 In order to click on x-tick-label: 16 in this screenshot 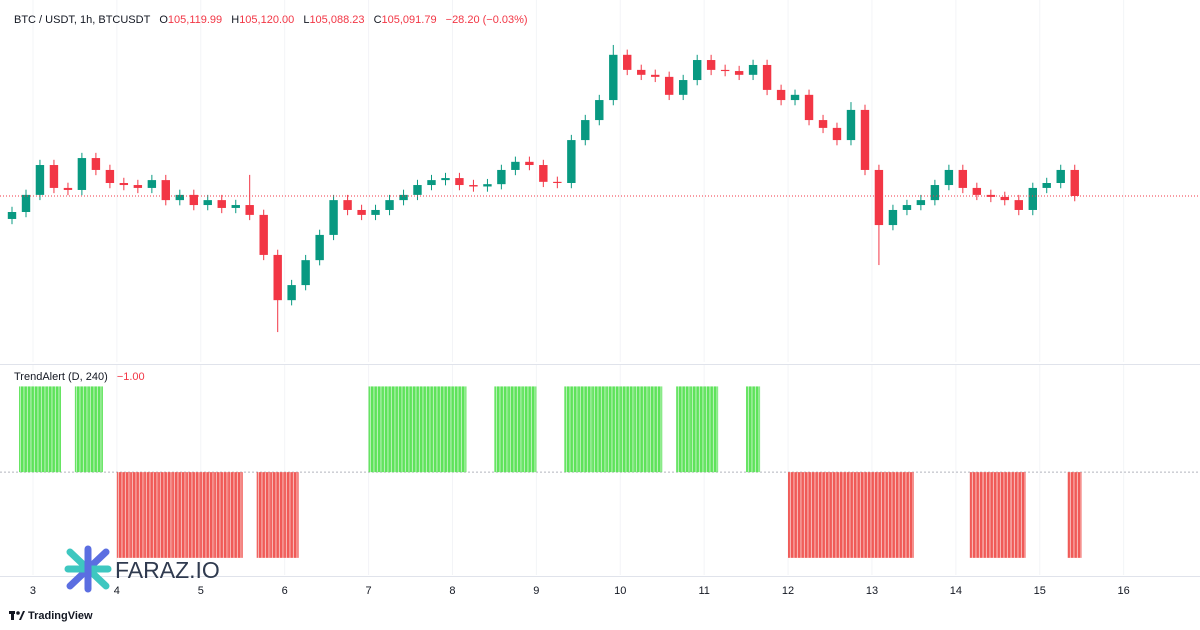, I will do `click(1124, 591)`.